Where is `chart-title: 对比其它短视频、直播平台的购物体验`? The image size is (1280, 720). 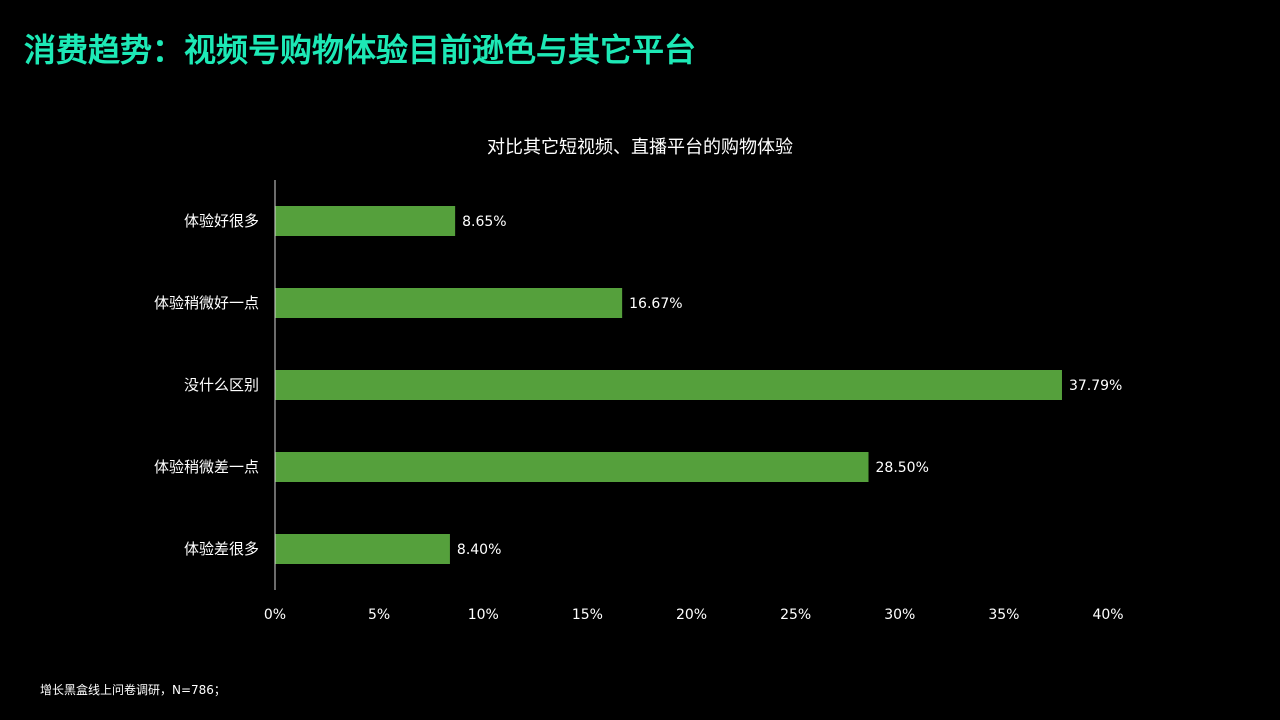 chart-title: 对比其它短视频、直播平台的购物体验 is located at coordinates (640, 147).